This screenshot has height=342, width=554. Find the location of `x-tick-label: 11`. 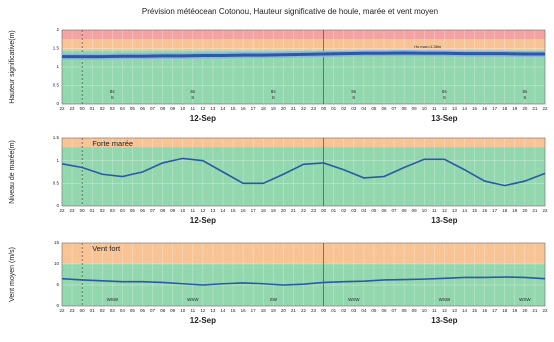

x-tick-label: 11 is located at coordinates (192, 310).